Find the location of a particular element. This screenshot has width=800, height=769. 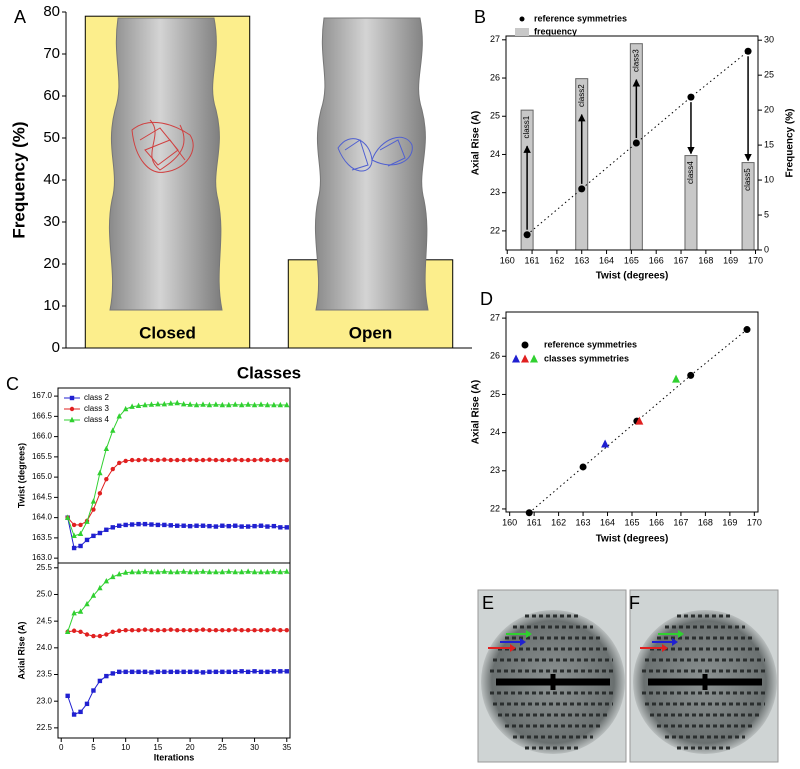

legend-label: class 3 is located at coordinates (96, 408).